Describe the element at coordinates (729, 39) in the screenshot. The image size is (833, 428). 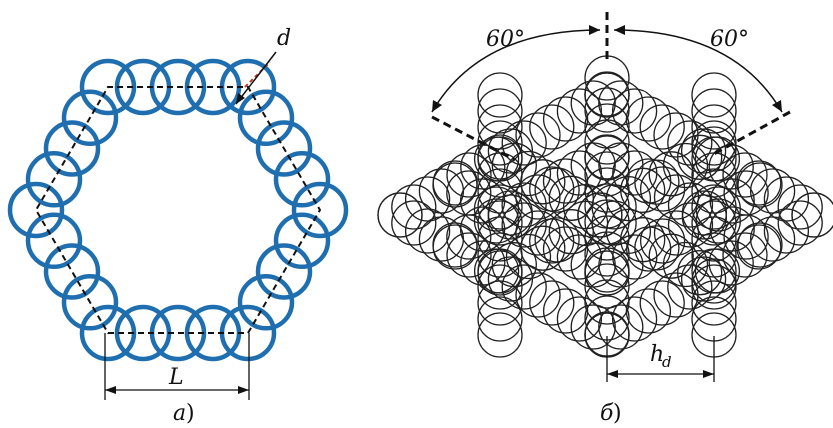
I see `label-angle-right: 60°` at that location.